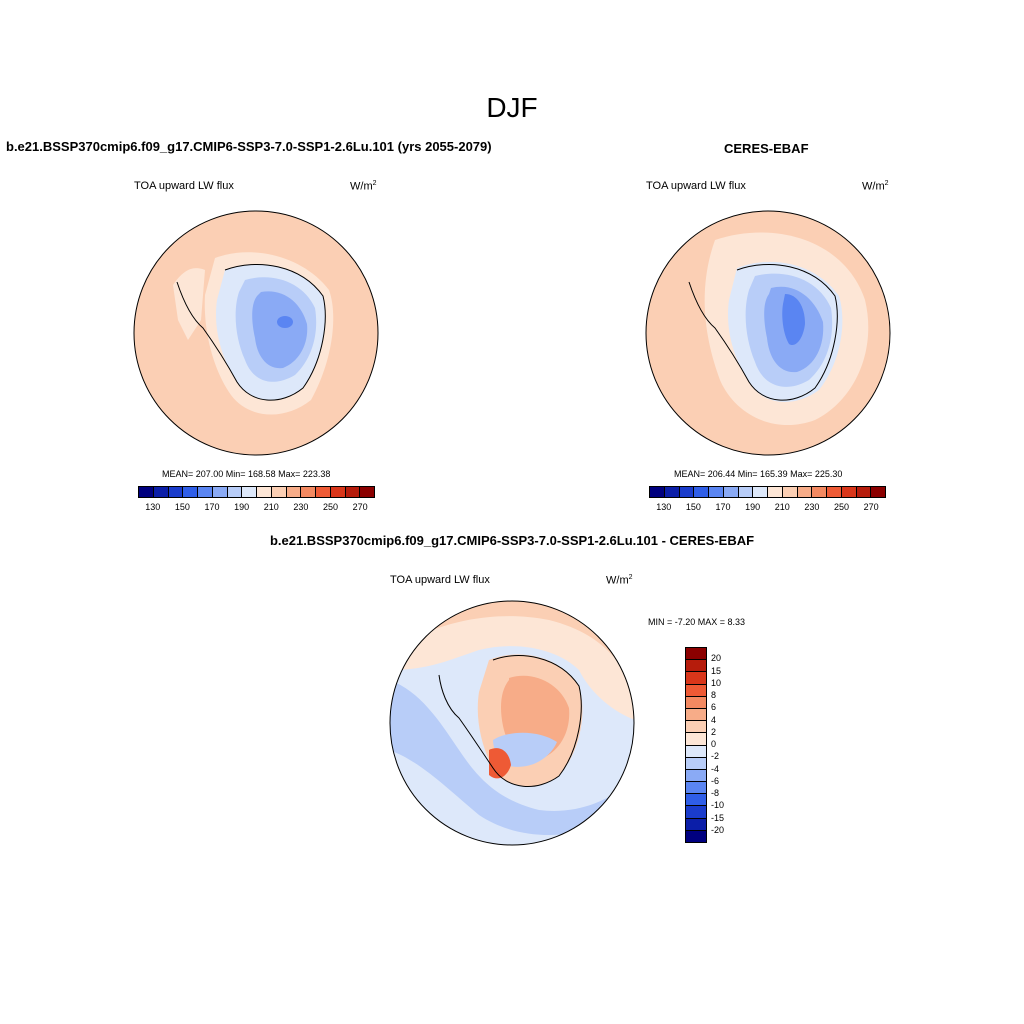 Image resolution: width=1024 pixels, height=1024 pixels. Describe the element at coordinates (768, 333) in the screenshot. I see `right-polar-map` at that location.